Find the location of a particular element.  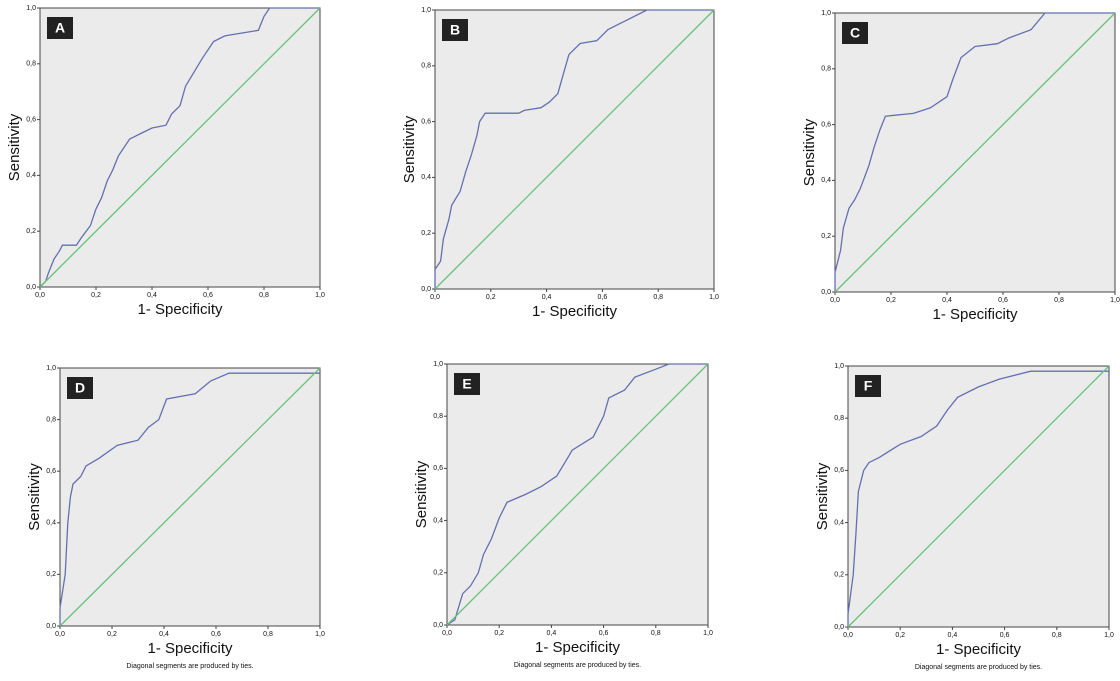

panel-label: A is located at coordinates (60, 28).